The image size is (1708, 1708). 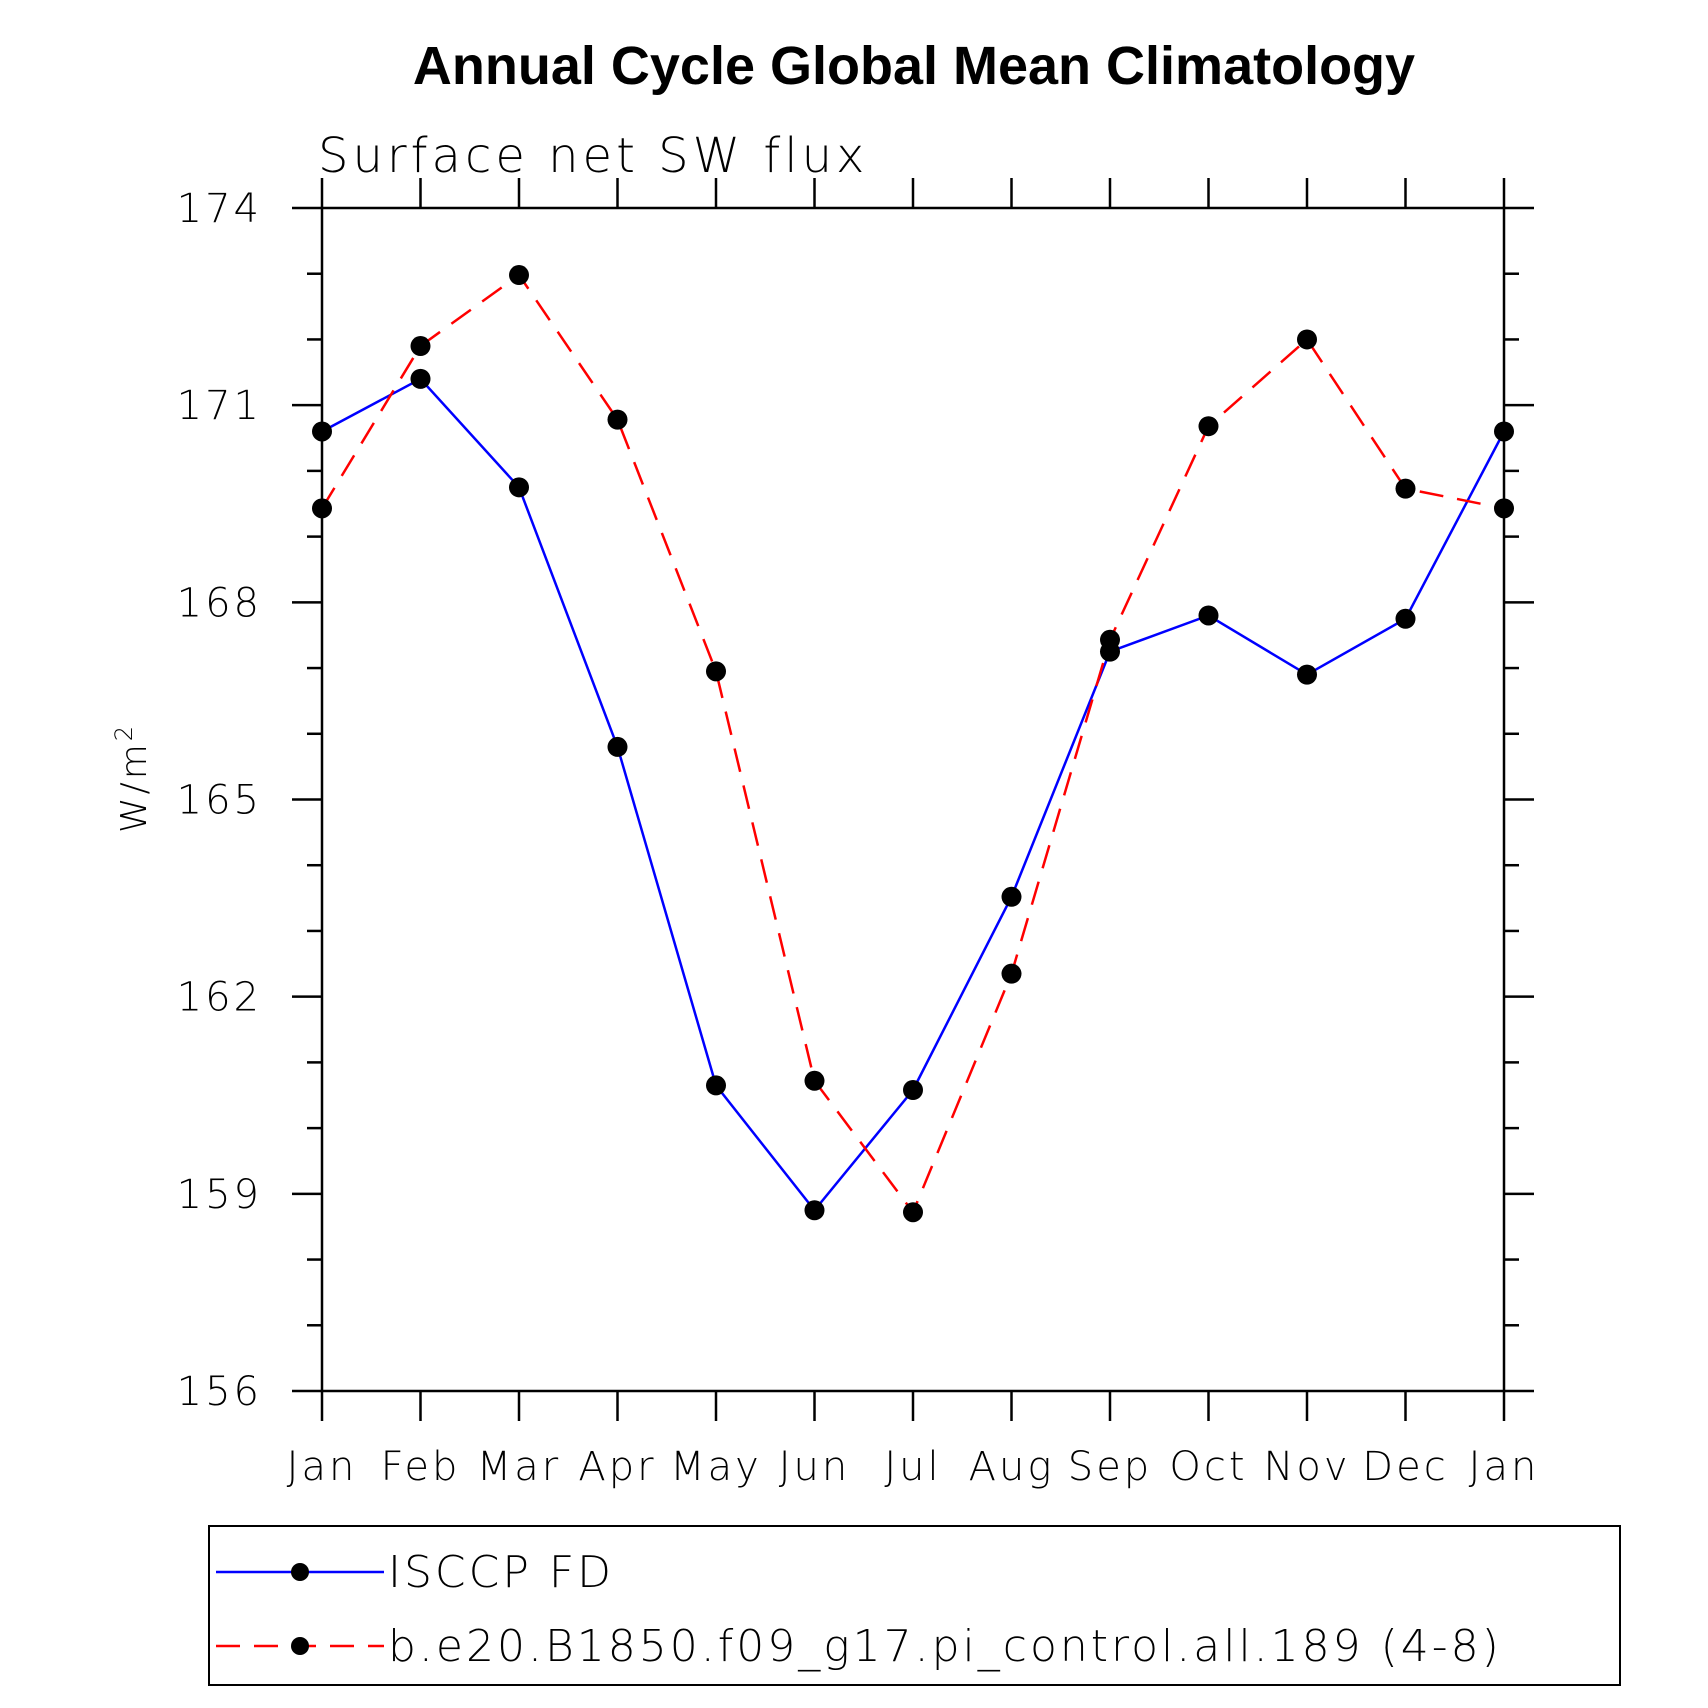 I want to click on x-tick-label: Feb, so click(x=421, y=1467).